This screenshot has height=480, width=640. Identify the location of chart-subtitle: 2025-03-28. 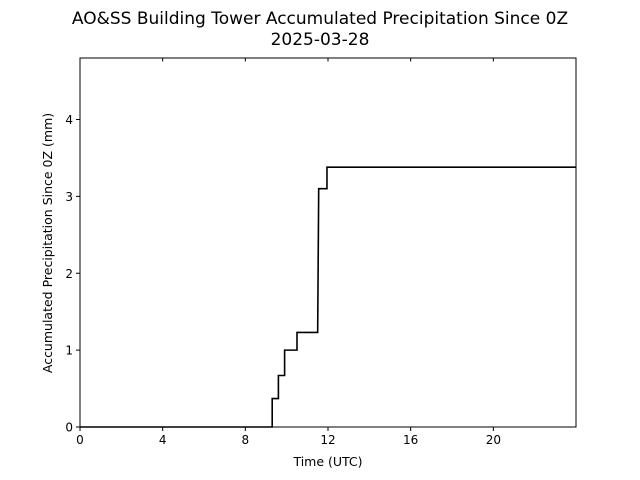
(320, 40).